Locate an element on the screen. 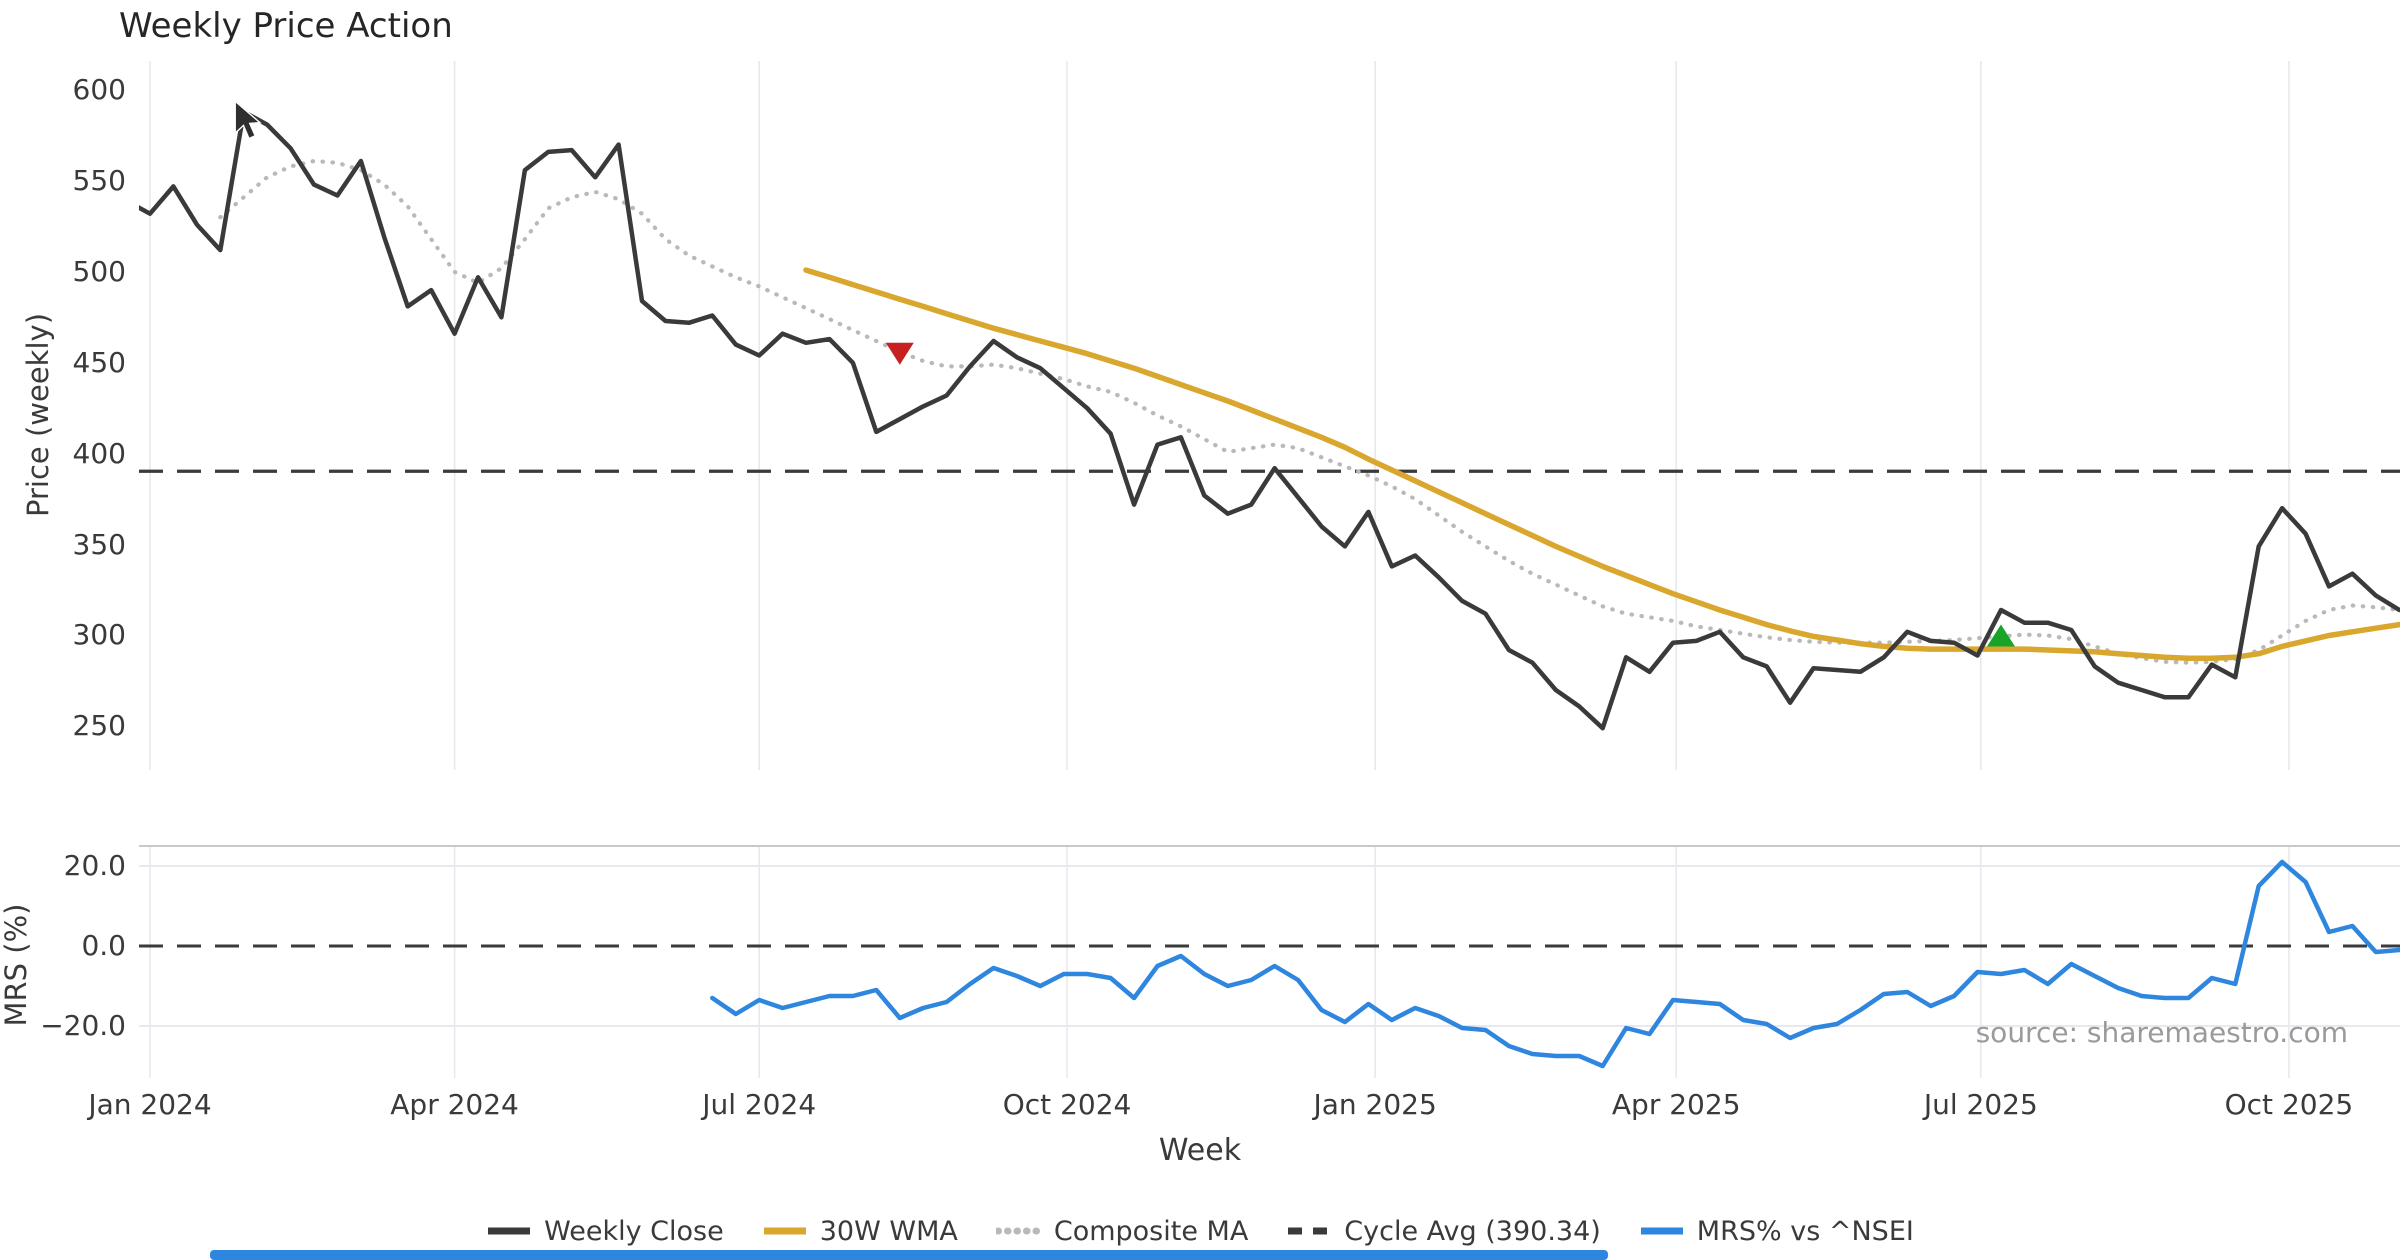  x-tick-label: Oct 2024 is located at coordinates (1067, 1104).